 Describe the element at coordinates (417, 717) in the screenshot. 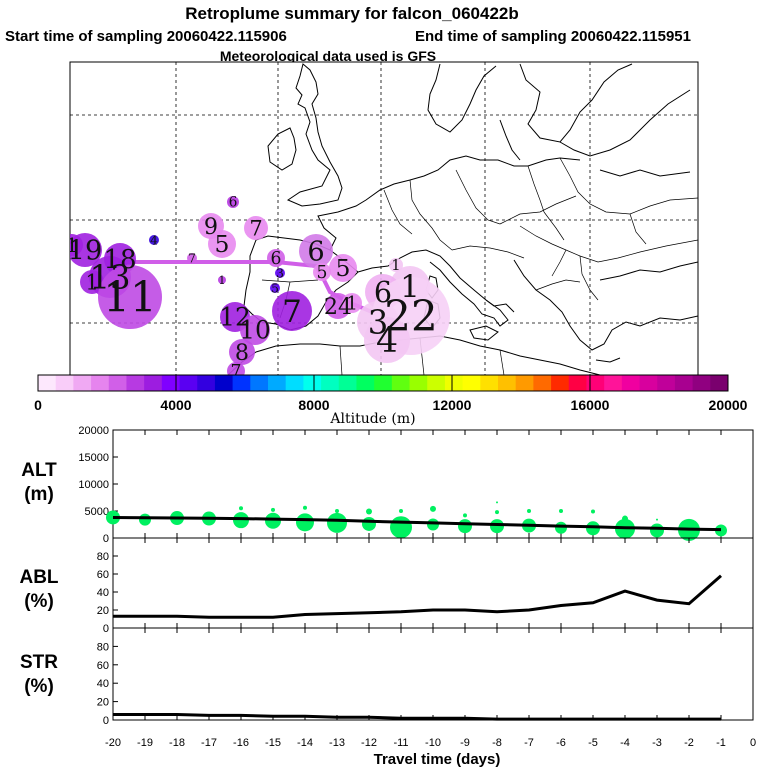

I see `str-line` at that location.